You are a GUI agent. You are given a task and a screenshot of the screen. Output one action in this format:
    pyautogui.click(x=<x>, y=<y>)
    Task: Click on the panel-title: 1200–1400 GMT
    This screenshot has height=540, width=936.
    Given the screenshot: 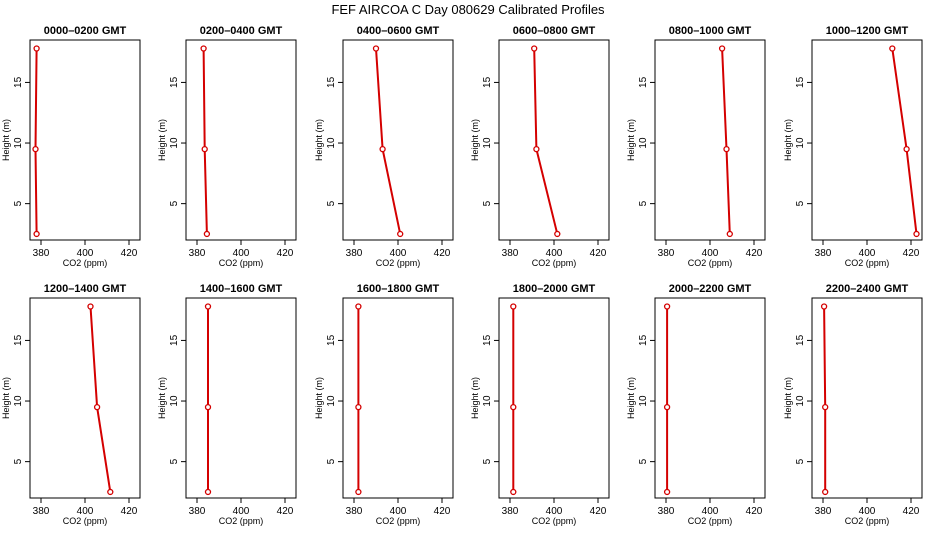 What is the action you would take?
    pyautogui.click(x=85, y=289)
    